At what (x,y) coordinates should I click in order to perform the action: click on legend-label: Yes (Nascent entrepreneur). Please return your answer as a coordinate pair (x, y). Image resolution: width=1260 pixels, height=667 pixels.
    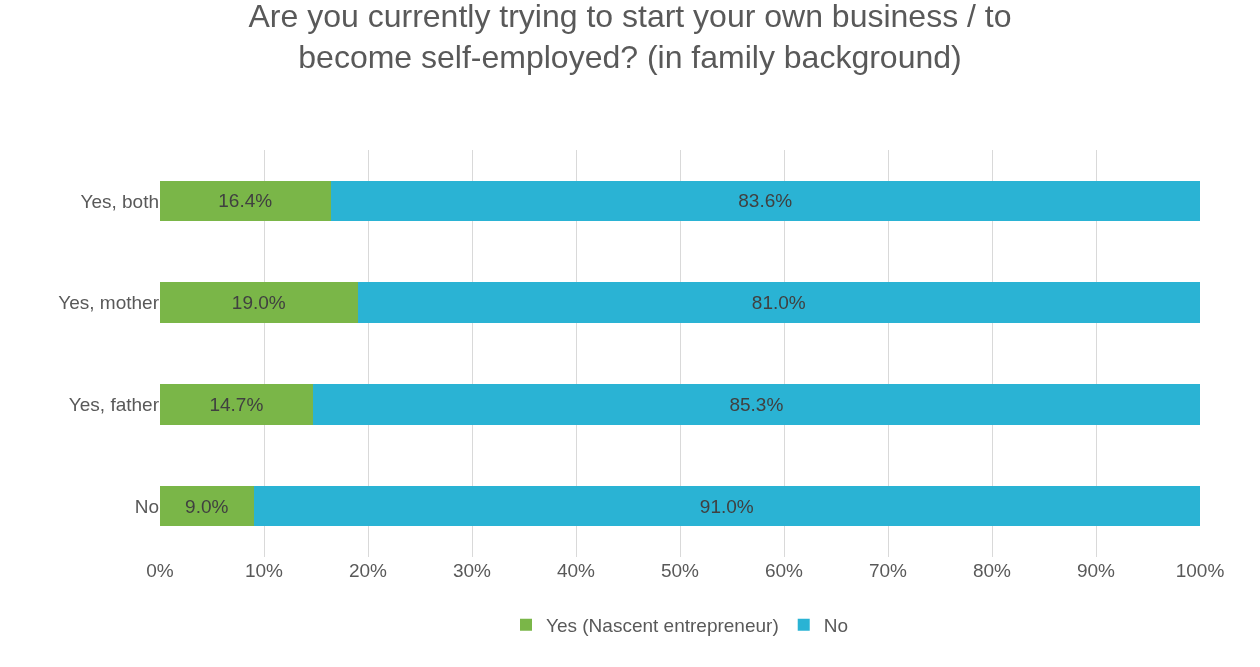
    Looking at the image, I should click on (662, 626).